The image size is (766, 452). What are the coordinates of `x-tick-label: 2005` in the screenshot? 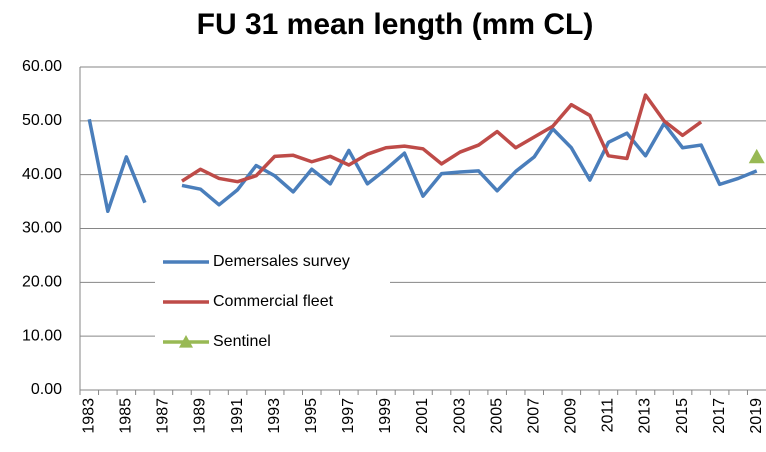 It's located at (496, 416).